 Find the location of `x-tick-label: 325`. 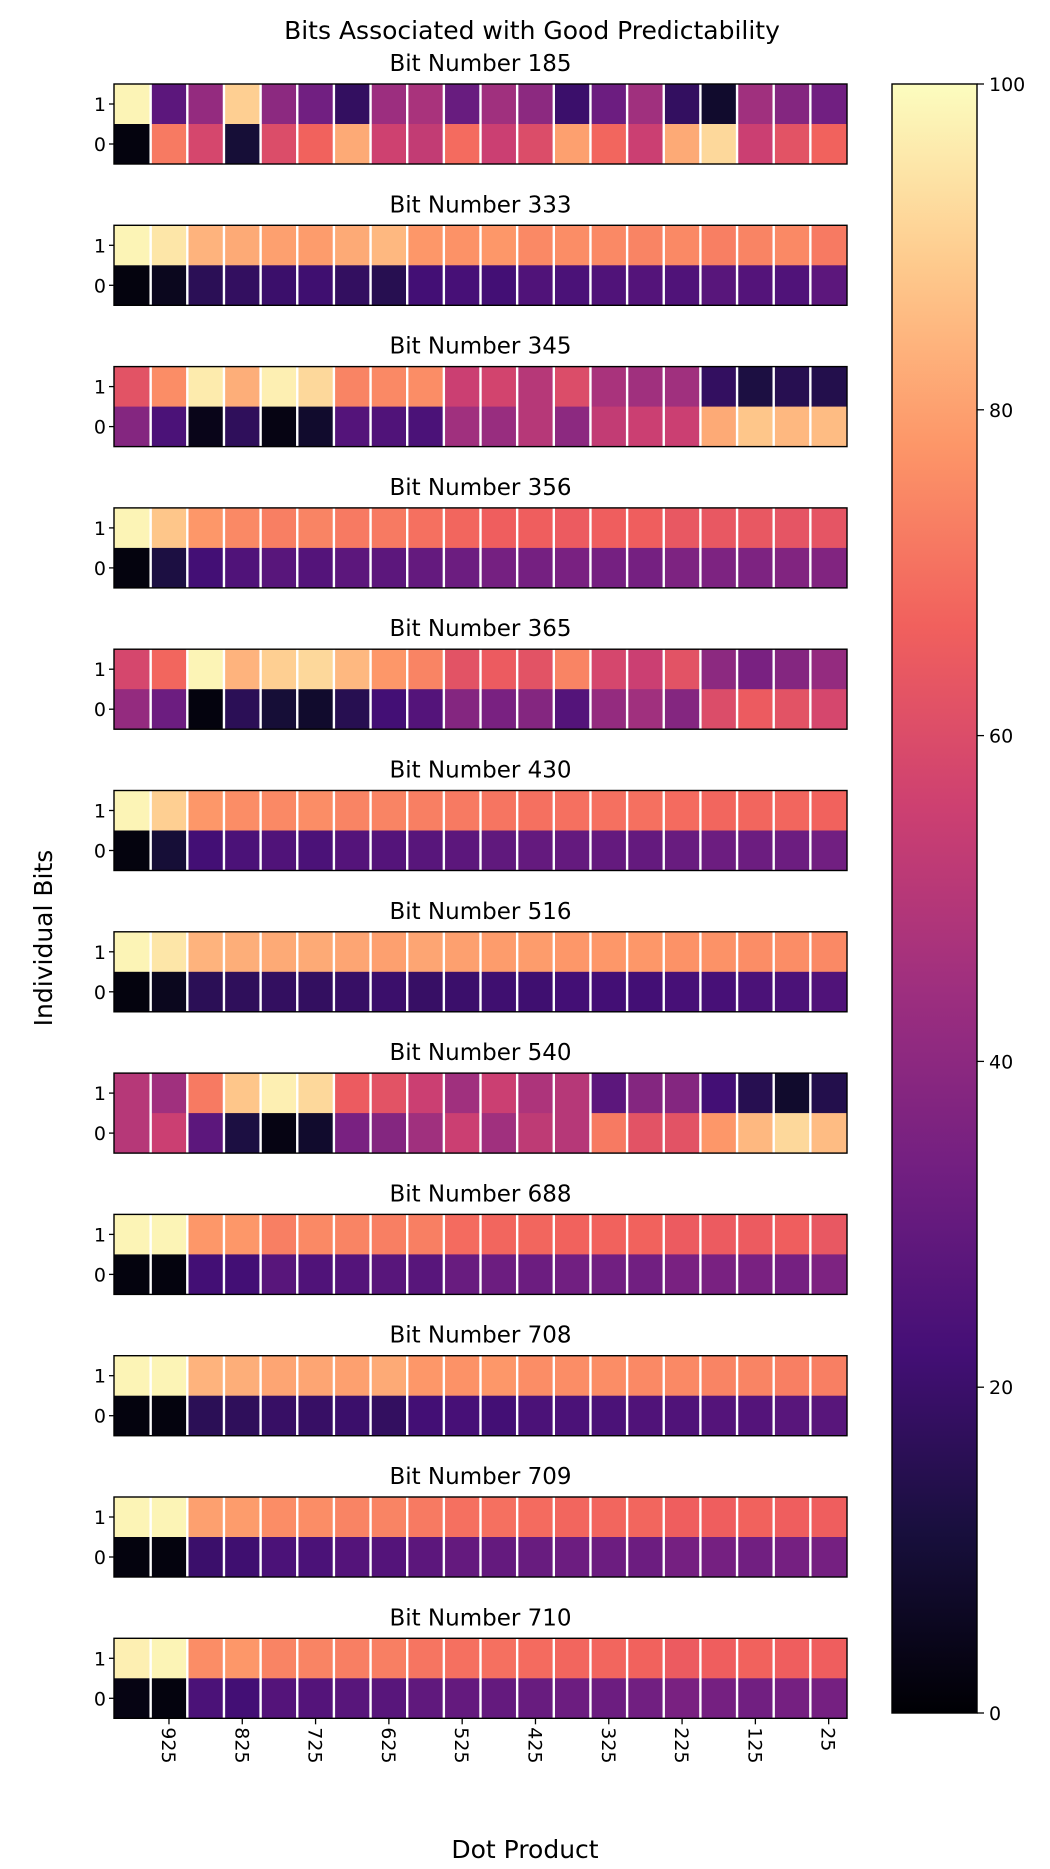

x-tick-label: 325 is located at coordinates (608, 1745).